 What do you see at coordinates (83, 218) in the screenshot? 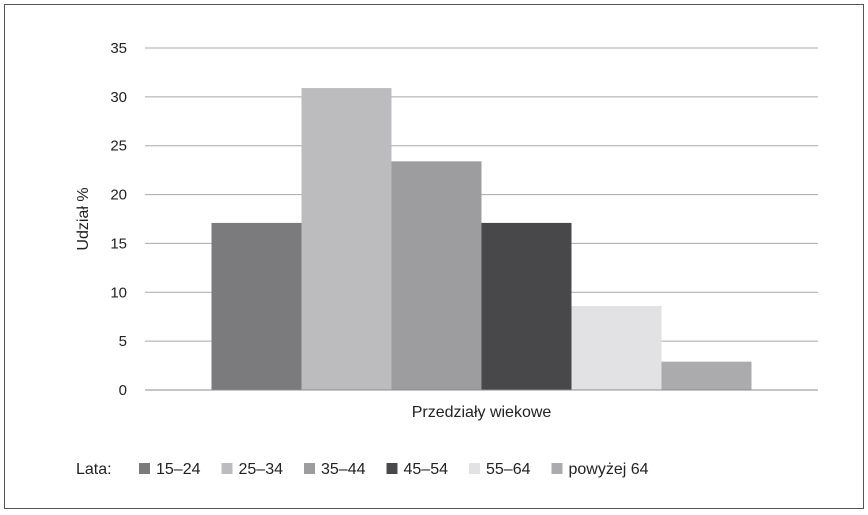
I see `y-axis-title: Udział %` at bounding box center [83, 218].